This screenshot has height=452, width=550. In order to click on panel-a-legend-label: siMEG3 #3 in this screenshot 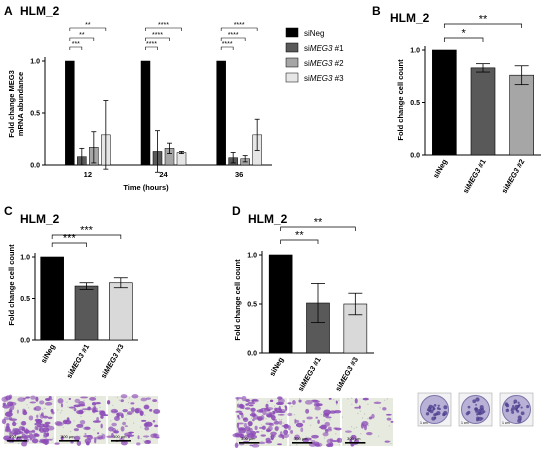, I will do `click(324, 78)`.